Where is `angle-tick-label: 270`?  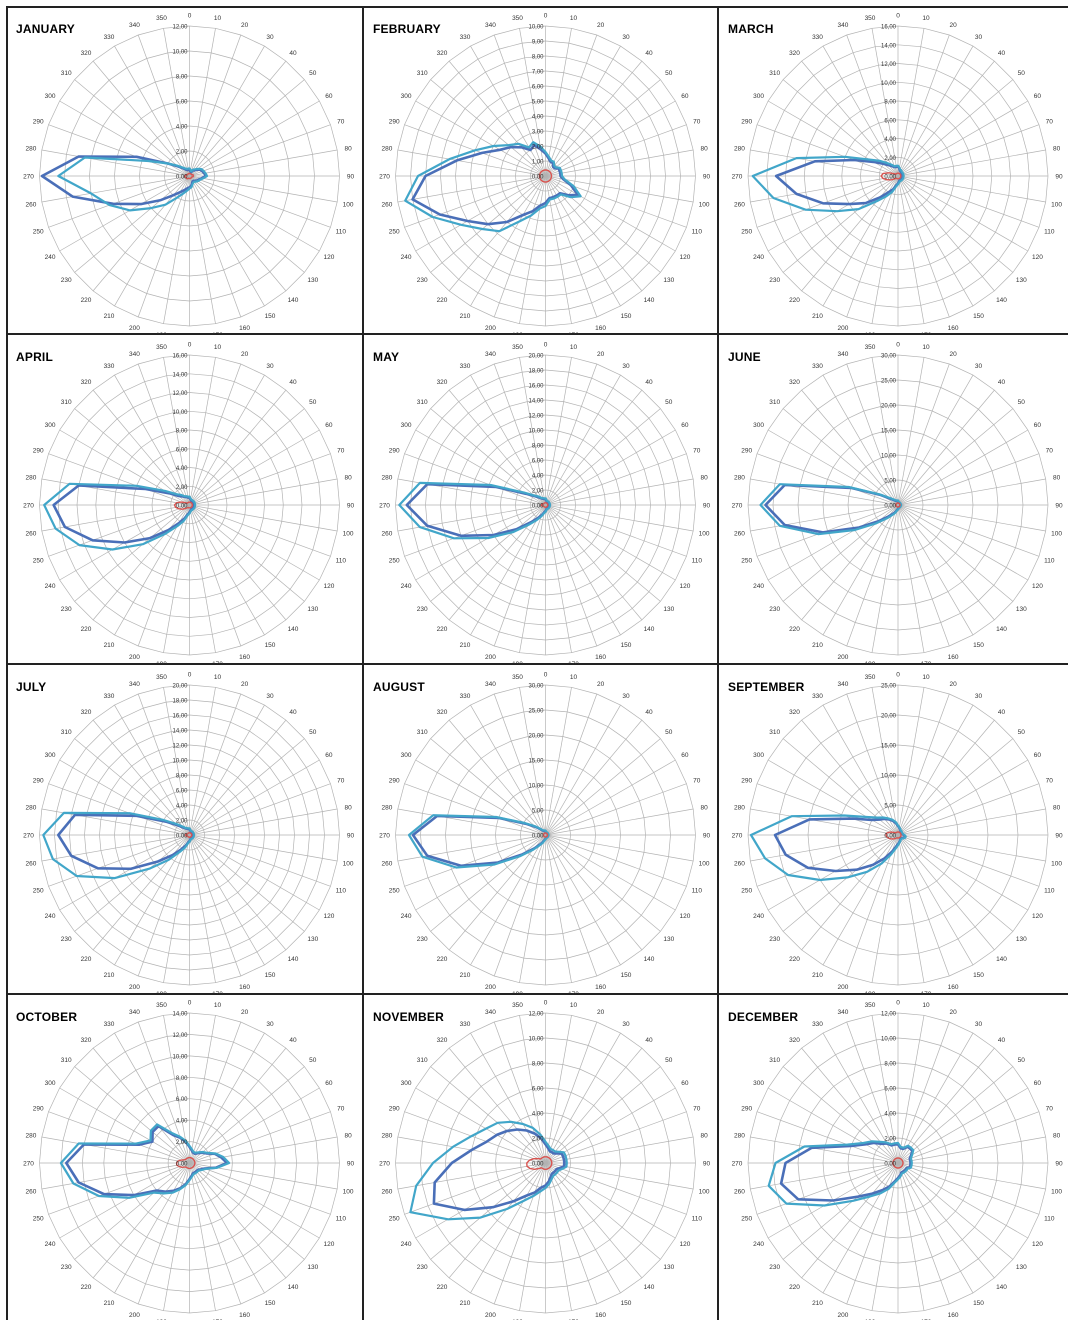
angle-tick-label: 270 is located at coordinates (28, 177).